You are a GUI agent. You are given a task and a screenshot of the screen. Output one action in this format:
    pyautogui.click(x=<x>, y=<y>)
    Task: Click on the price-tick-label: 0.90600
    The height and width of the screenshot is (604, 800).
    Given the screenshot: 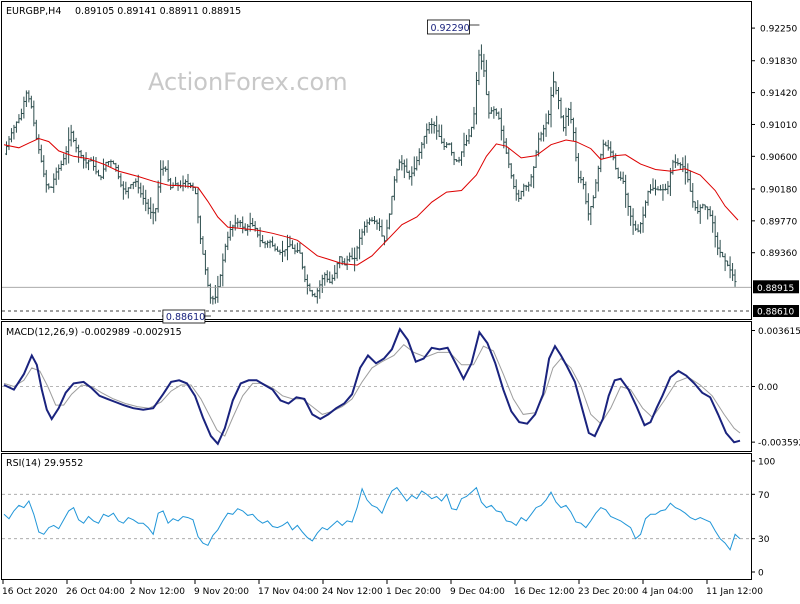 What is the action you would take?
    pyautogui.click(x=778, y=158)
    